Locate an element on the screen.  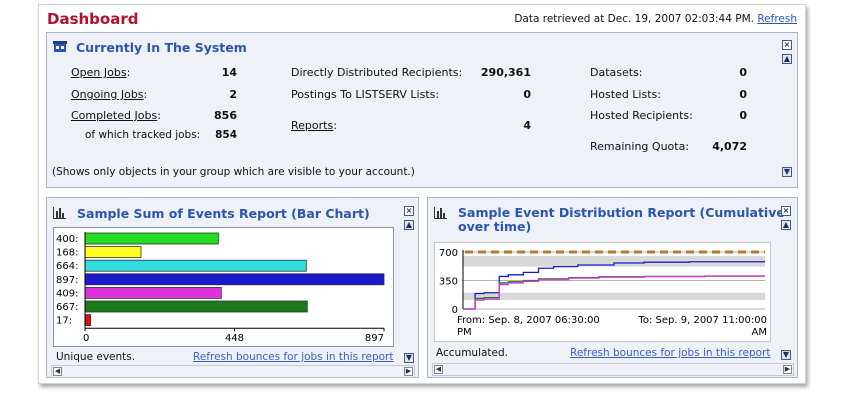
line-report-title-2: over time) is located at coordinates (495, 226).